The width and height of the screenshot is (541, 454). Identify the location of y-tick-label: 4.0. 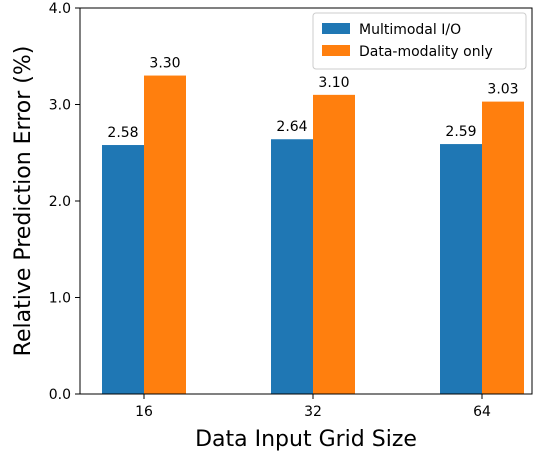
(60, 9).